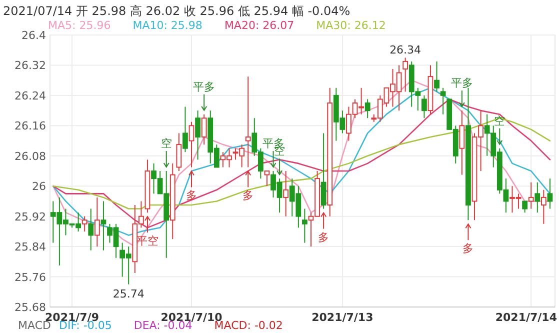  What do you see at coordinates (30, 156) in the screenshot?
I see `y-tick-label: 26.08` at bounding box center [30, 156].